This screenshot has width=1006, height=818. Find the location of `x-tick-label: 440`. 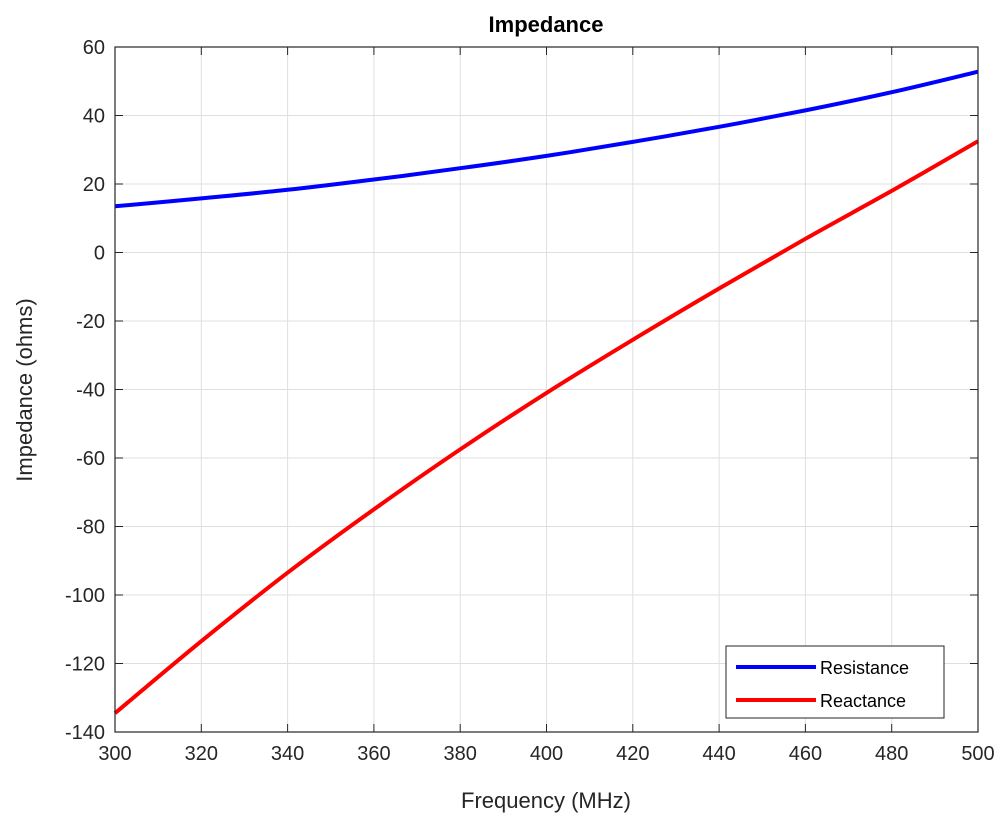

x-tick-label: 440 is located at coordinates (718, 754).